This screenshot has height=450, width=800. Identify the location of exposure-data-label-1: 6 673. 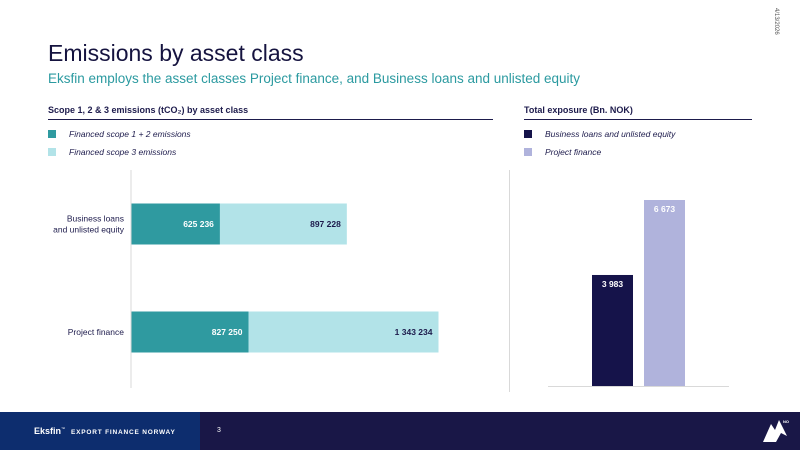
(665, 209).